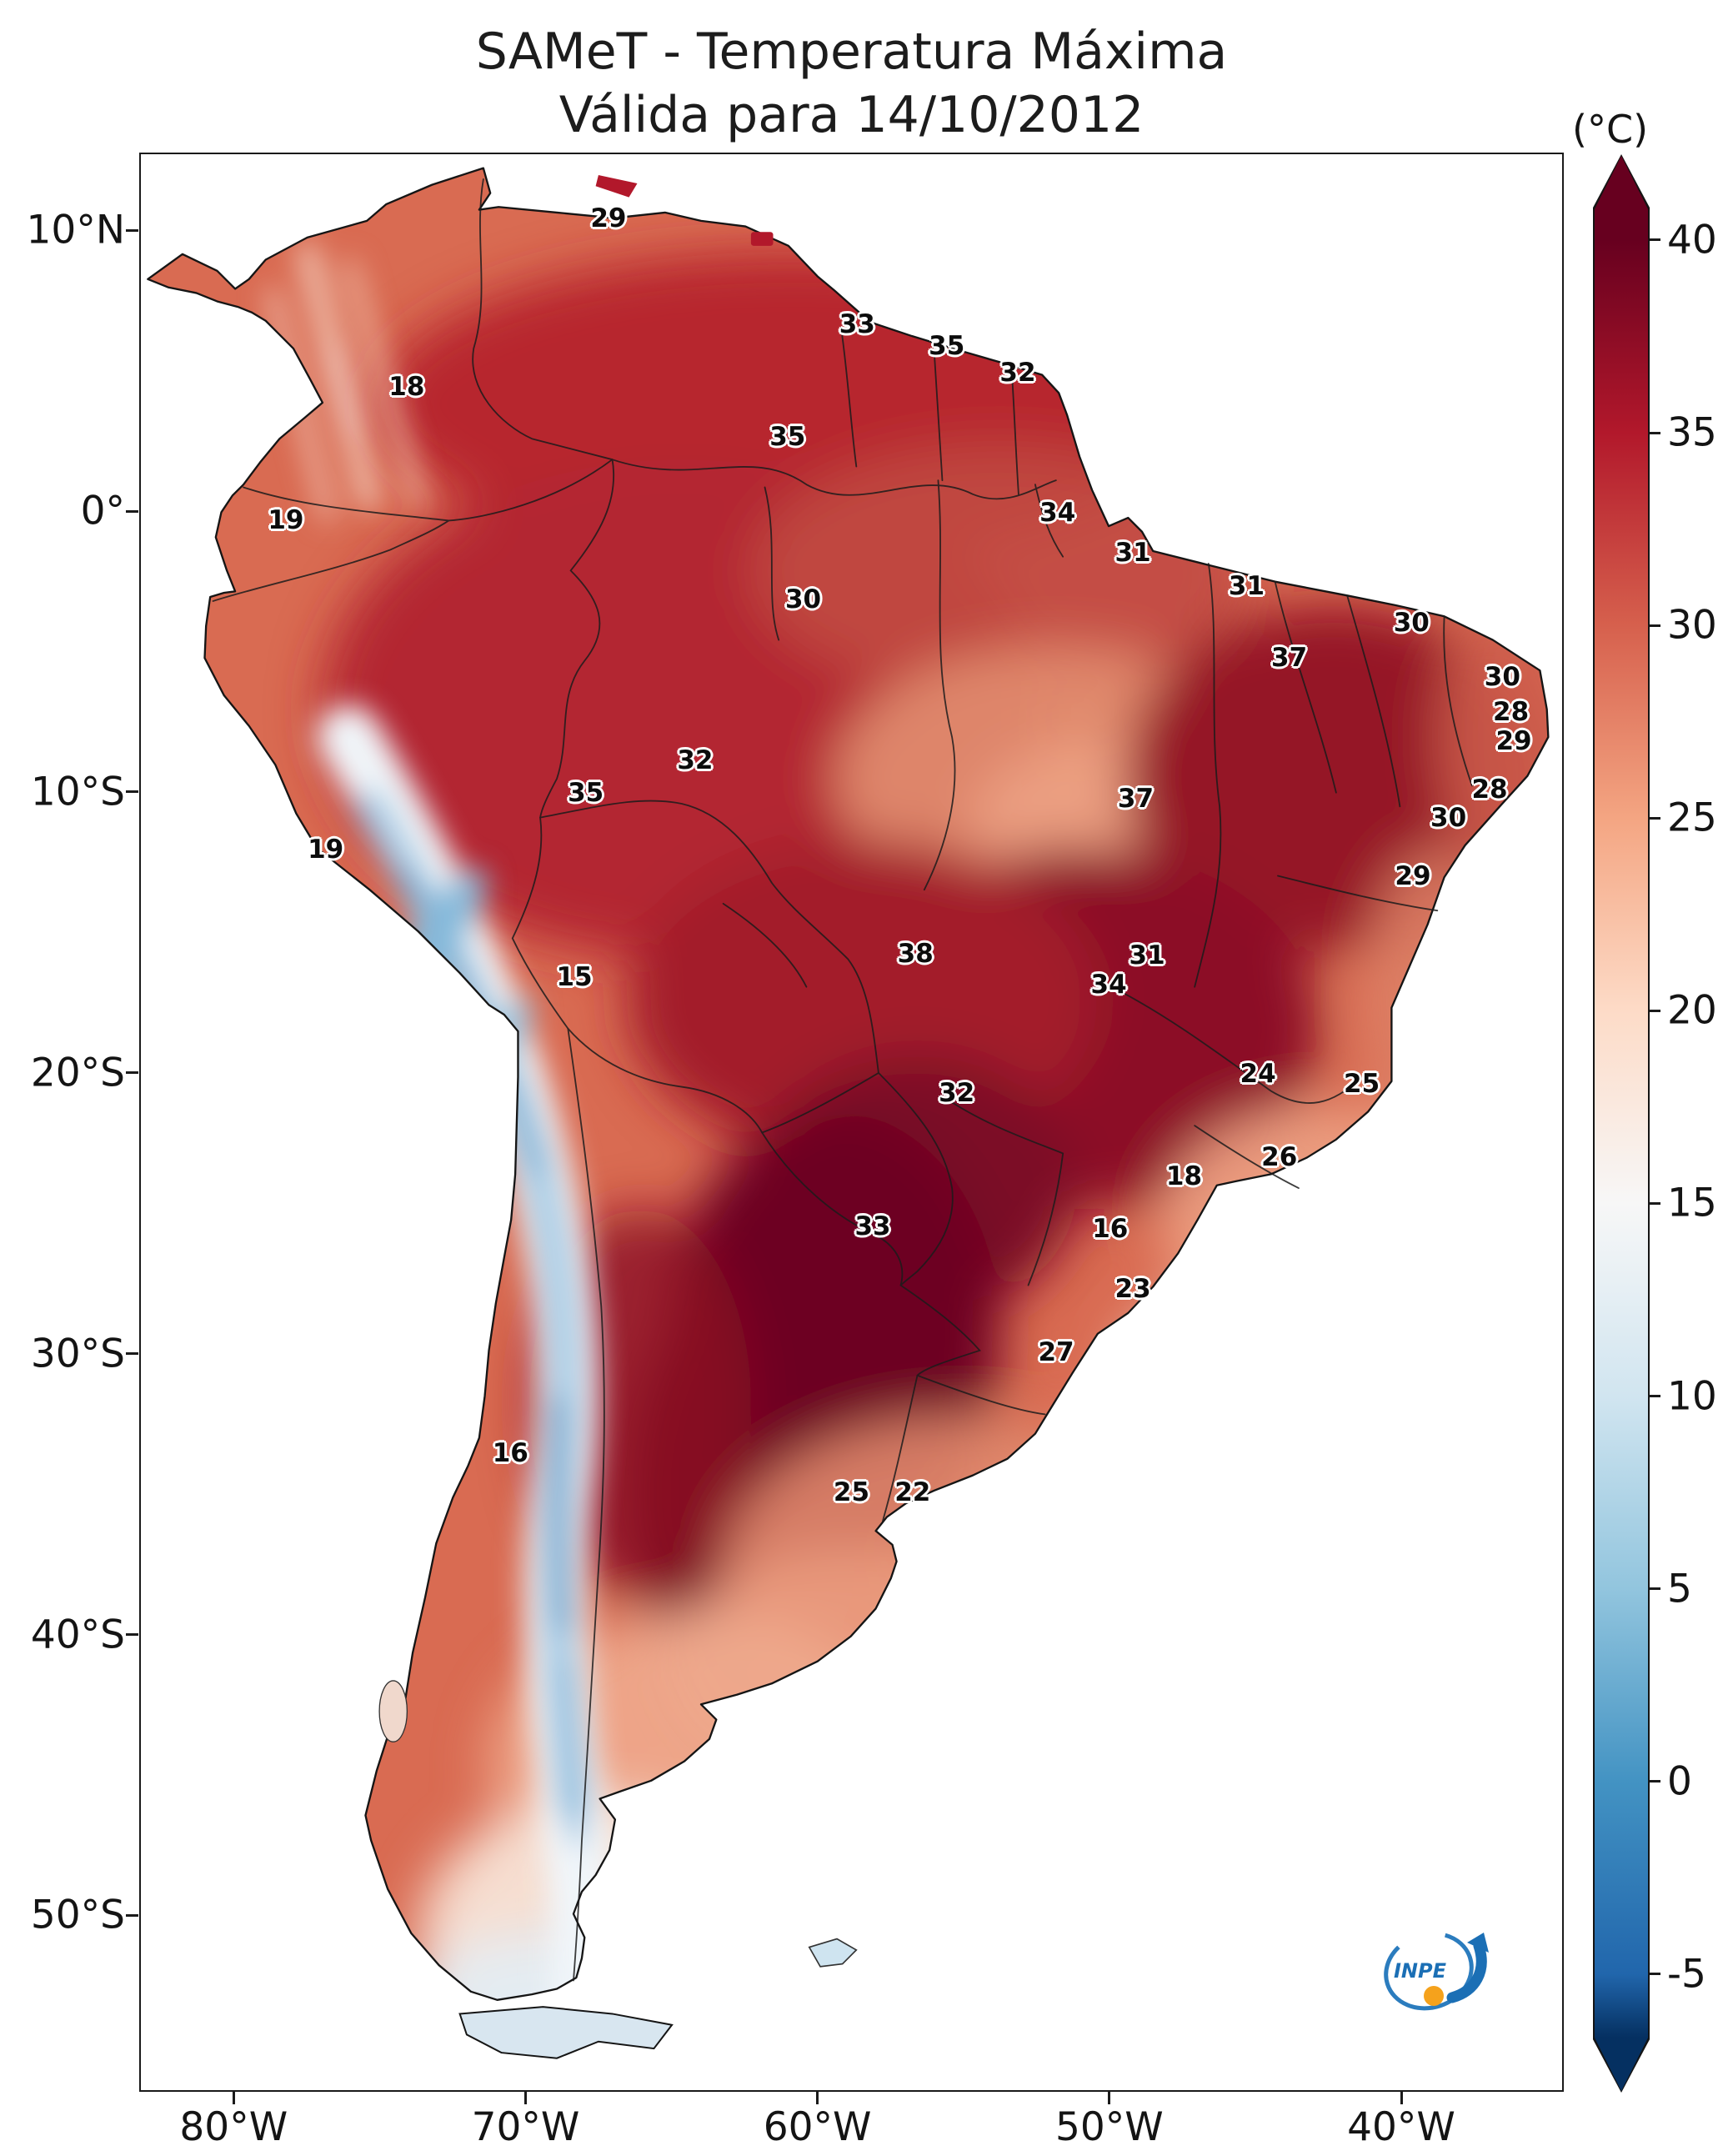 The image size is (1723, 2156). Describe the element at coordinates (913, 1492) in the screenshot. I see `temperature-value-label: 22` at that location.